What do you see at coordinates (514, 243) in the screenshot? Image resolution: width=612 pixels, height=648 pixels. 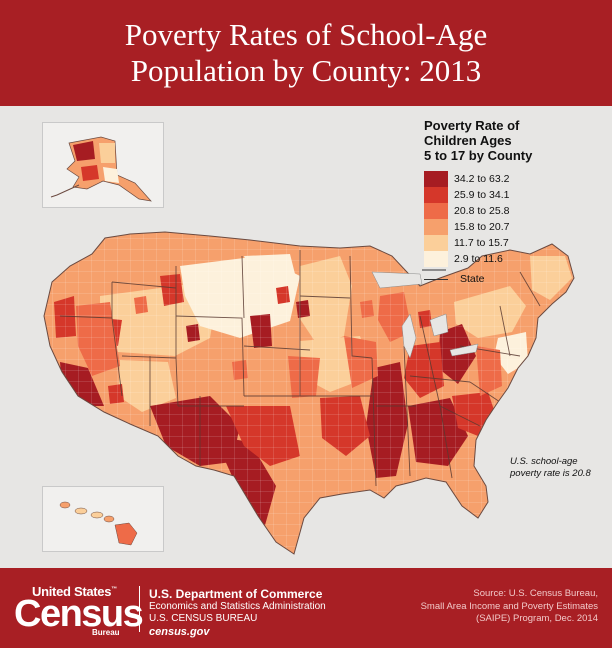 I see `legend-item: 11.7 to 15.7` at bounding box center [514, 243].